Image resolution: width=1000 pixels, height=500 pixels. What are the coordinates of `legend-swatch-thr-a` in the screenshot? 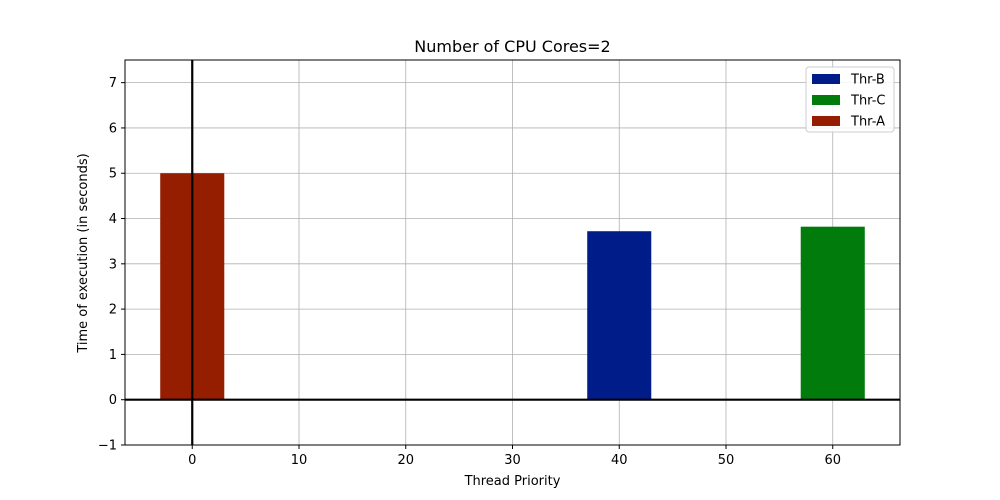 It's located at (826, 121).